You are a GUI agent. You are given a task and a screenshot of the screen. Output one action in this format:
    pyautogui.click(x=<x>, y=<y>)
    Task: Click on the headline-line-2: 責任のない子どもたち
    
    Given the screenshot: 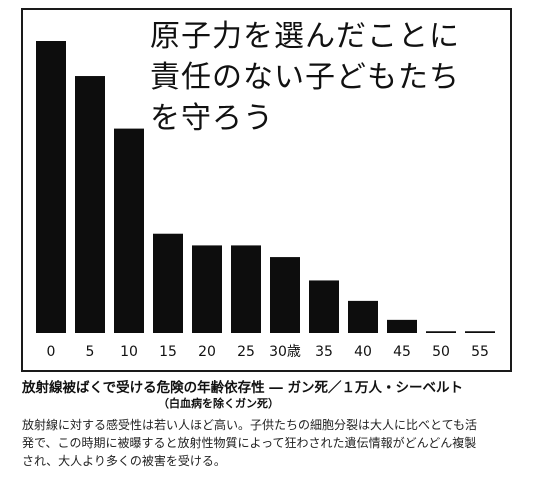 What is the action you would take?
    pyautogui.click(x=305, y=77)
    